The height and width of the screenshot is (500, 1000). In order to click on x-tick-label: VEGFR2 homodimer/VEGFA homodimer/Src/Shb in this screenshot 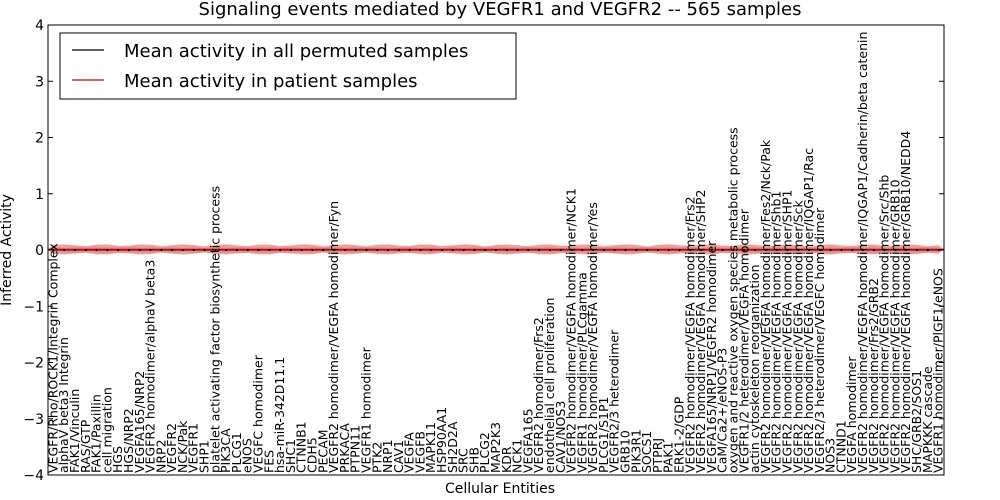, I will do `click(884, 324)`.